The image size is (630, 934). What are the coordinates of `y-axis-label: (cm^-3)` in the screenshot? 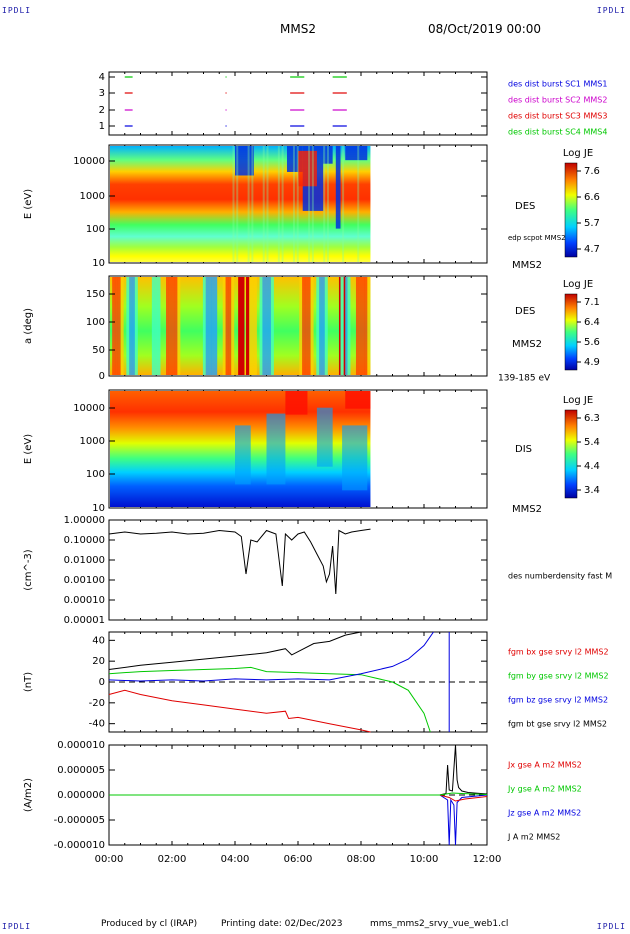 It's located at (28, 569).